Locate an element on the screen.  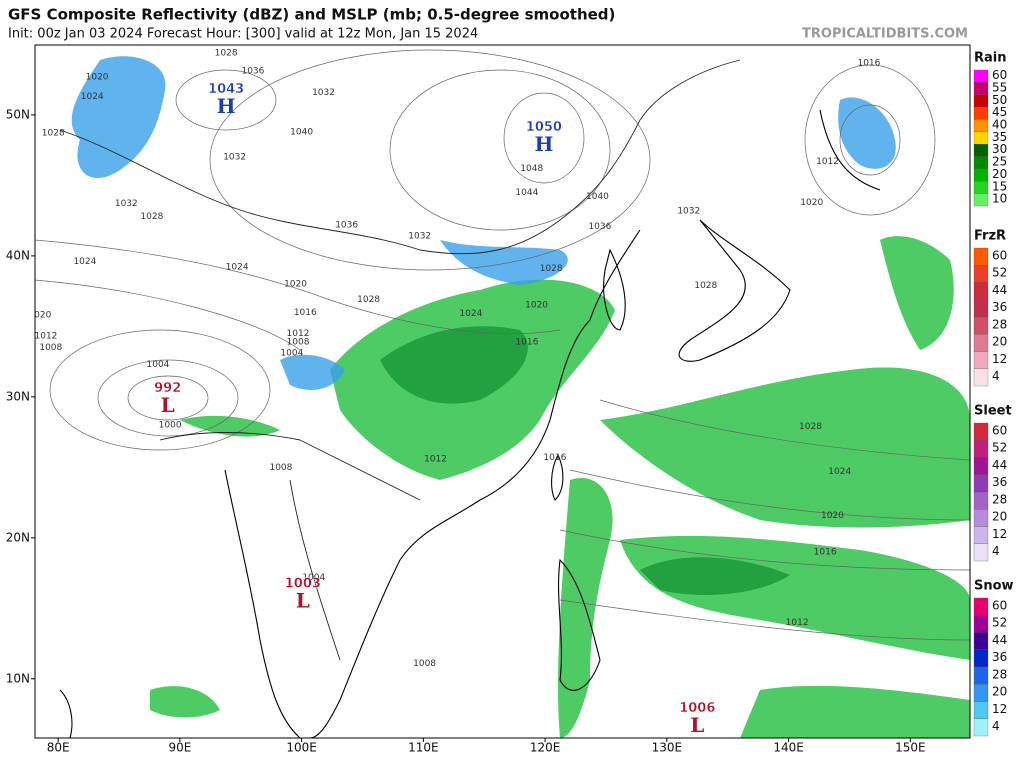
legend-title: Rain is located at coordinates (990, 58).